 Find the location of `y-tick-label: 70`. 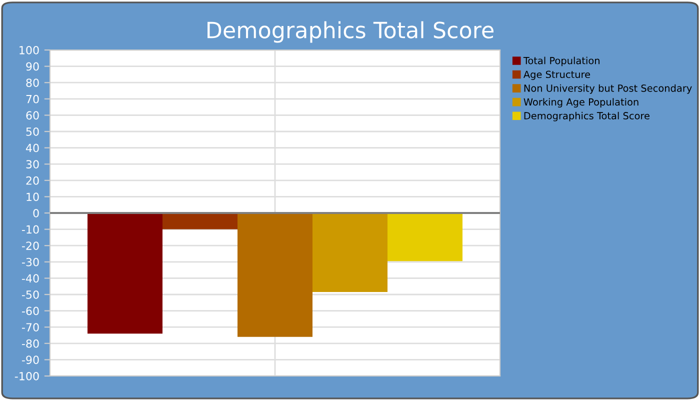

y-tick-label: 70 is located at coordinates (32, 99).